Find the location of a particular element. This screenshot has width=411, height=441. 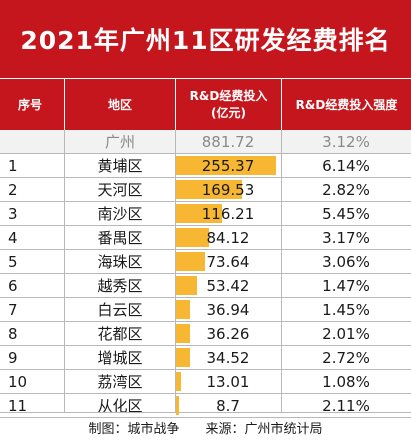

table-row: 2 天河区 169.53 2.82% is located at coordinates (205, 190).